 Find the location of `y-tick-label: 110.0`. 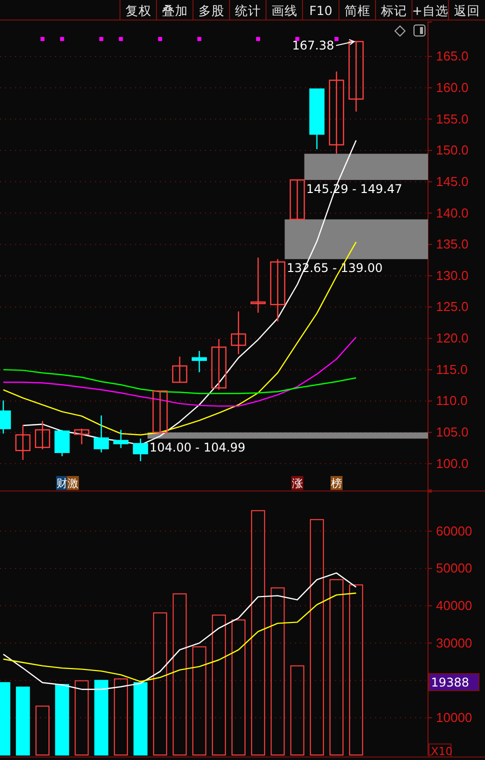

y-tick-label: 110.0 is located at coordinates (452, 400).